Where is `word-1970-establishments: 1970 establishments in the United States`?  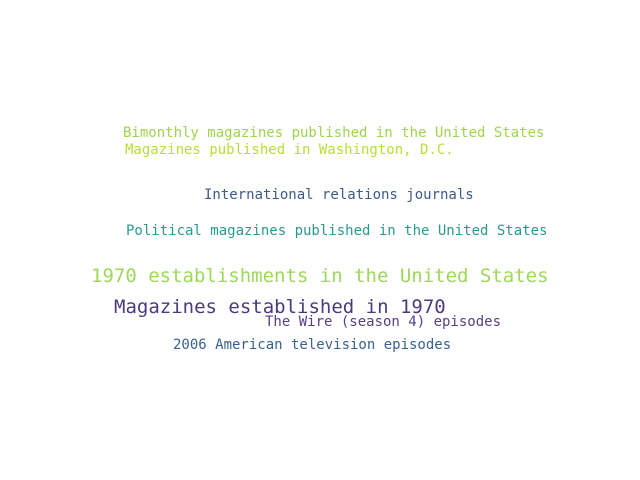
word-1970-establishments: 1970 establishments in the United States is located at coordinates (320, 276).